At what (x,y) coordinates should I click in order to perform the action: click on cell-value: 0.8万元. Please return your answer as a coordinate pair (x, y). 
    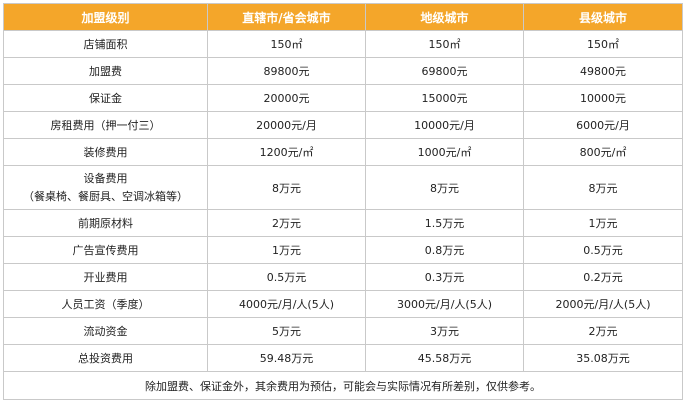
    Looking at the image, I should click on (444, 250).